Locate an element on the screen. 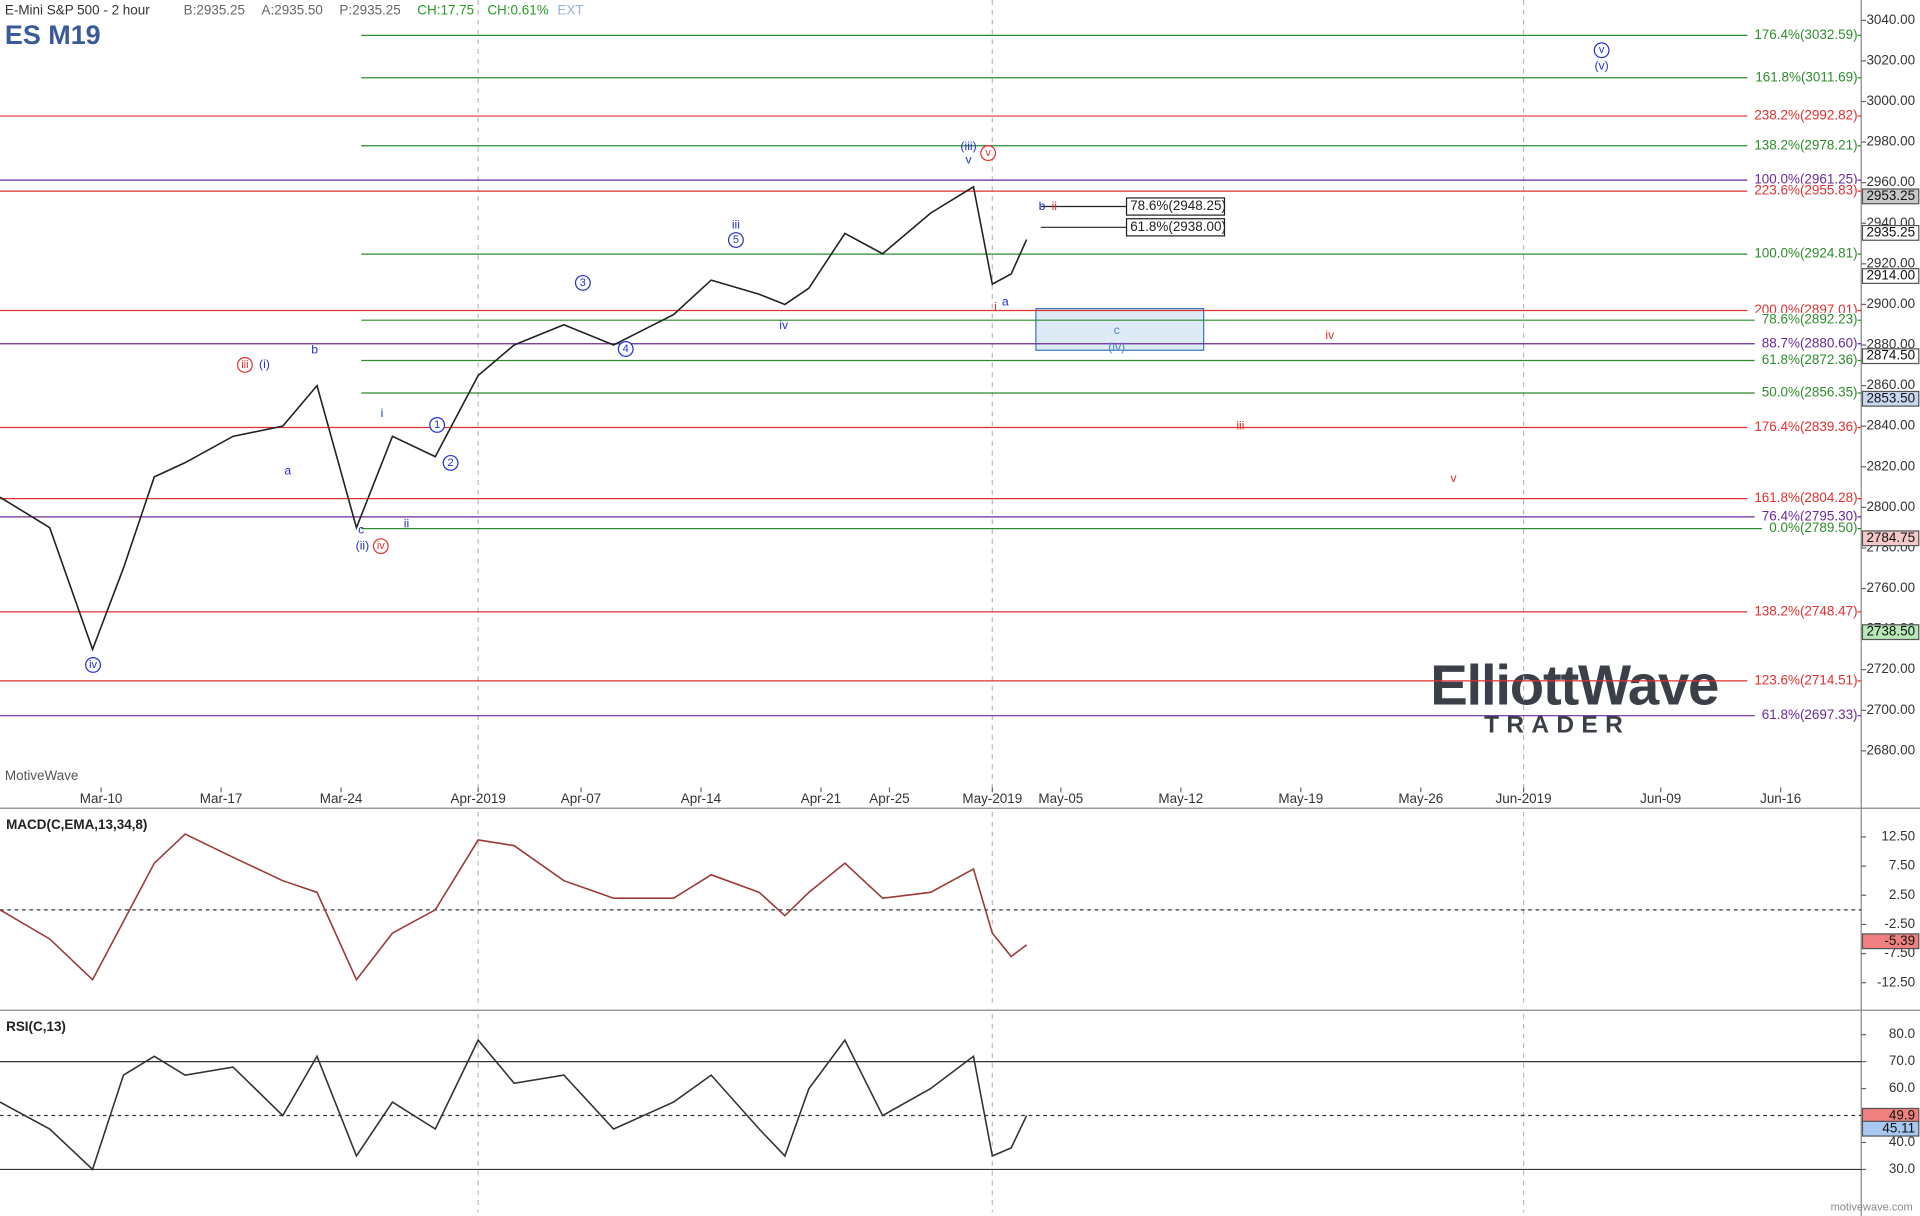 This screenshot has width=1920, height=1216. fib-label: 76.4%(2795.30) is located at coordinates (1810, 515).